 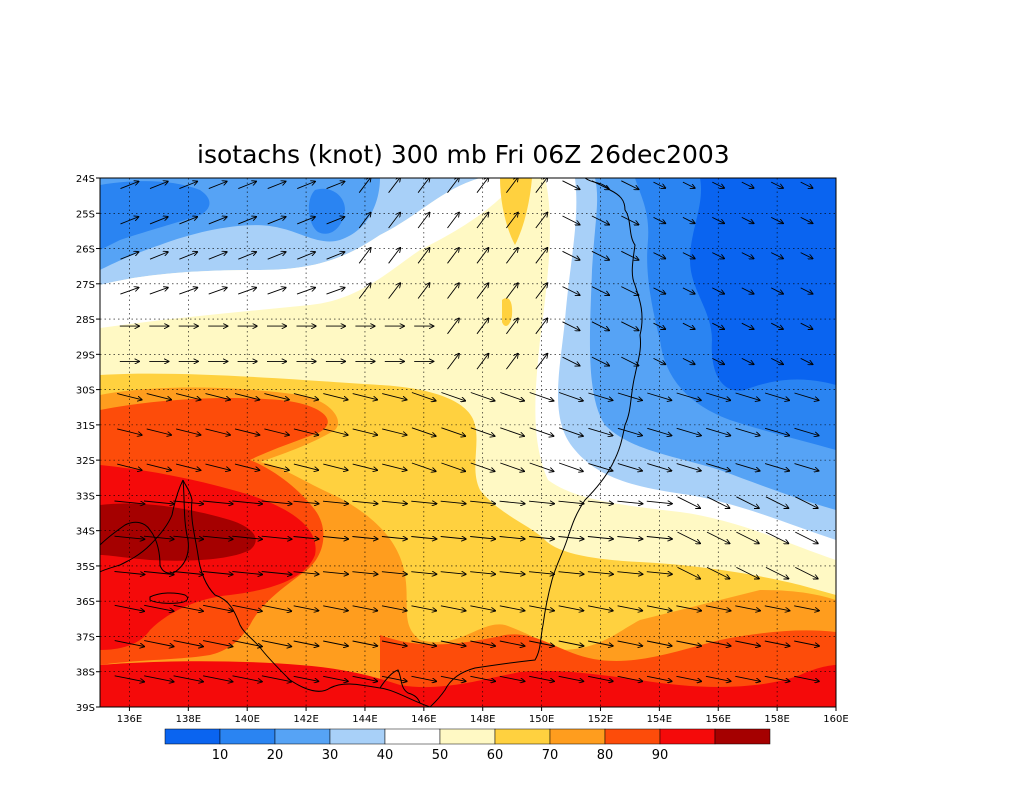 I want to click on colorbar-label: 40, so click(x=385, y=755).